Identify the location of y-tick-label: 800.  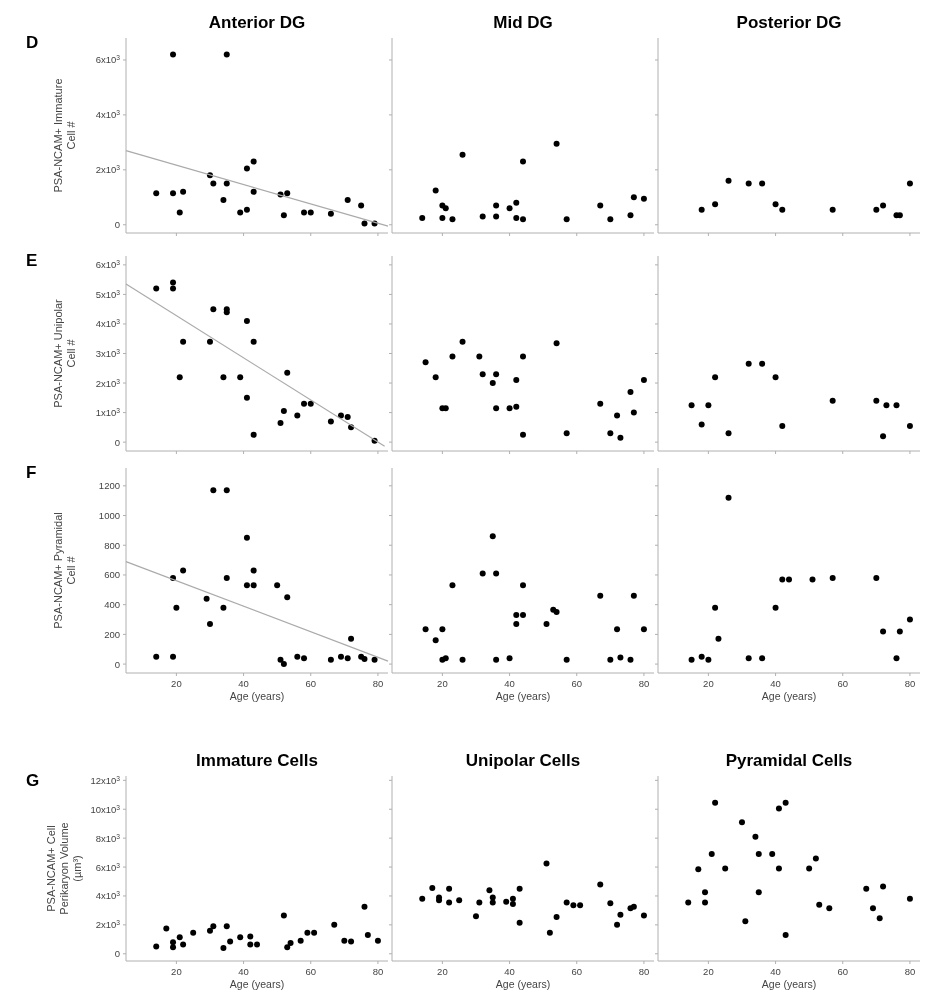
(112, 545).